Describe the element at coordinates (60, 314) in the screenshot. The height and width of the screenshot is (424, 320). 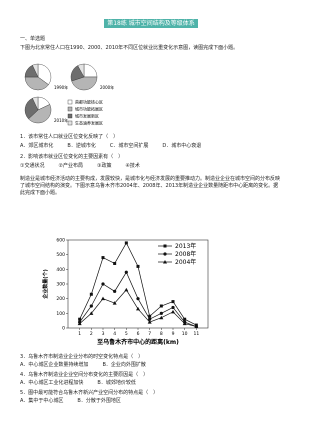
I see `y-tick-label: 100` at that location.